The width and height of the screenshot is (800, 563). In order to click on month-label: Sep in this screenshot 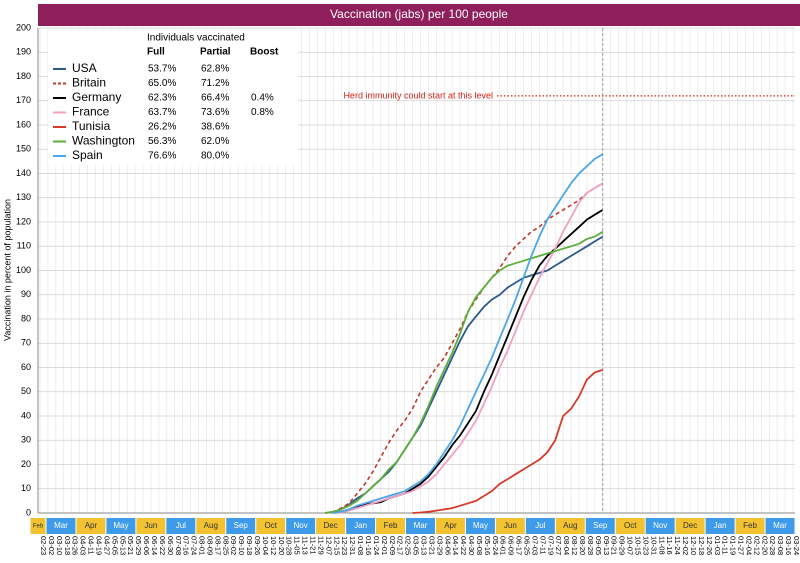, I will do `click(241, 525)`.